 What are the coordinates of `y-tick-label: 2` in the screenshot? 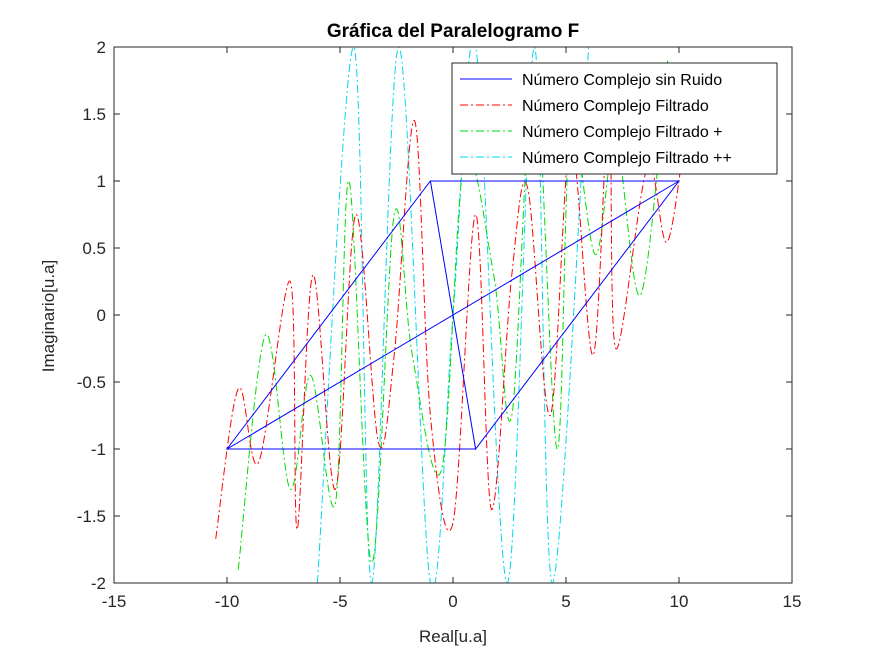 It's located at (101, 47).